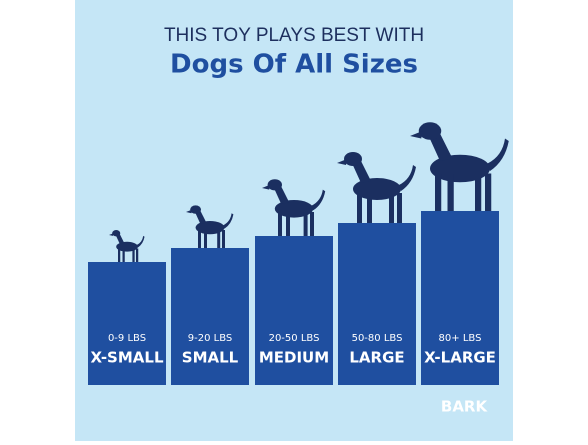 The width and height of the screenshot is (588, 445). I want to click on tier-size: X-LARGE, so click(460, 358).